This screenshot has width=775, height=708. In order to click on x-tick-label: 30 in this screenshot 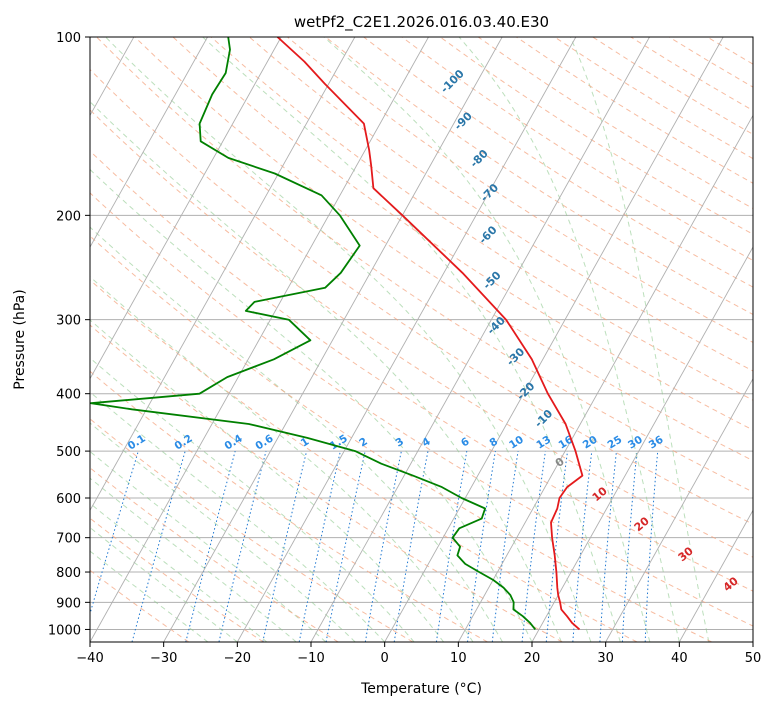, I will do `click(605, 658)`.